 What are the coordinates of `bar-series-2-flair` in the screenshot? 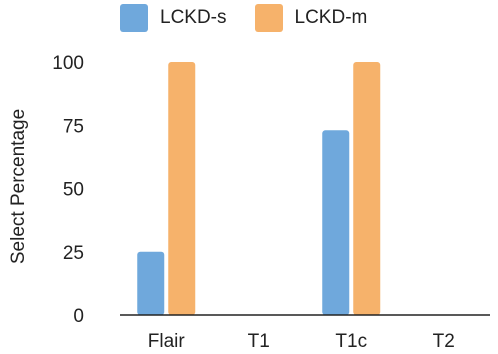 It's located at (182, 188).